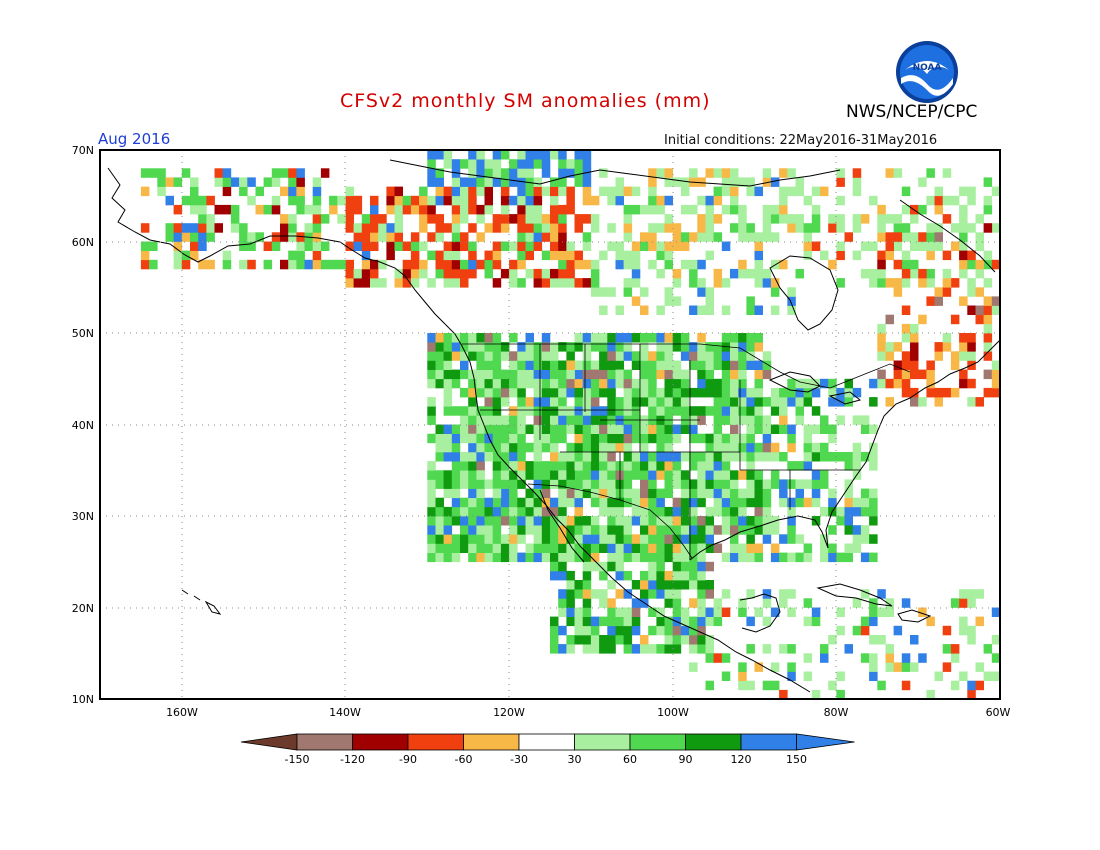  I want to click on noaa-logo: NOAA, so click(927, 72).